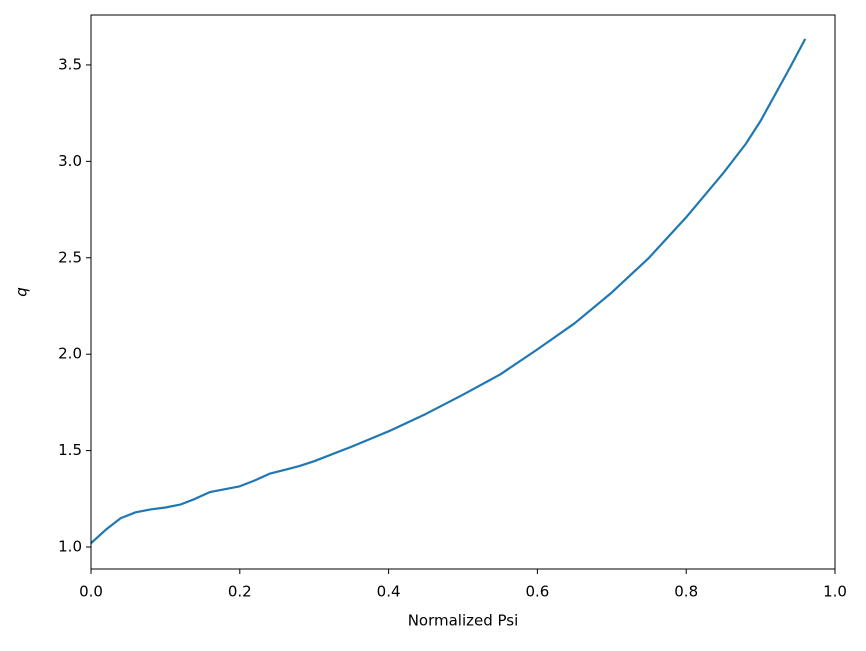 This screenshot has width=866, height=651. I want to click on x-tick-label: 0.6, so click(537, 592).